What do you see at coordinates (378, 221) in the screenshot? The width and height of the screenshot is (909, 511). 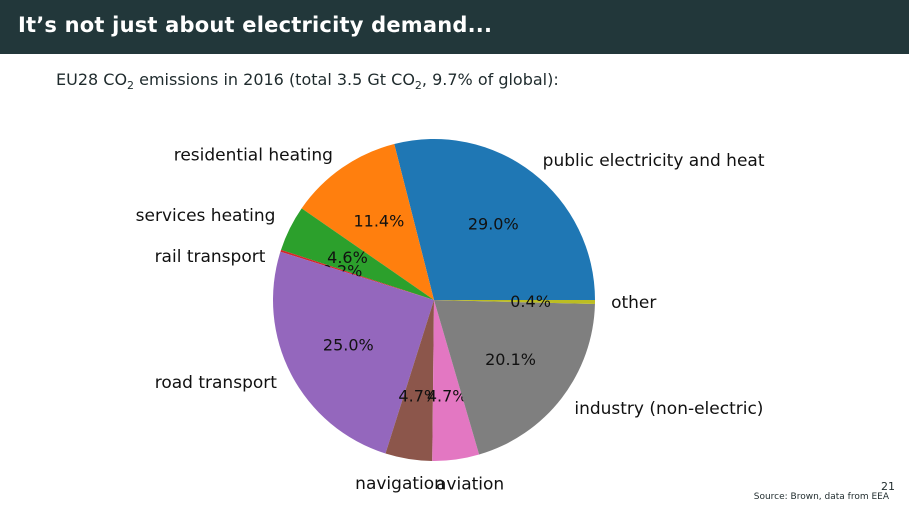 I see `slice-percent-label: 11.4%` at bounding box center [378, 221].